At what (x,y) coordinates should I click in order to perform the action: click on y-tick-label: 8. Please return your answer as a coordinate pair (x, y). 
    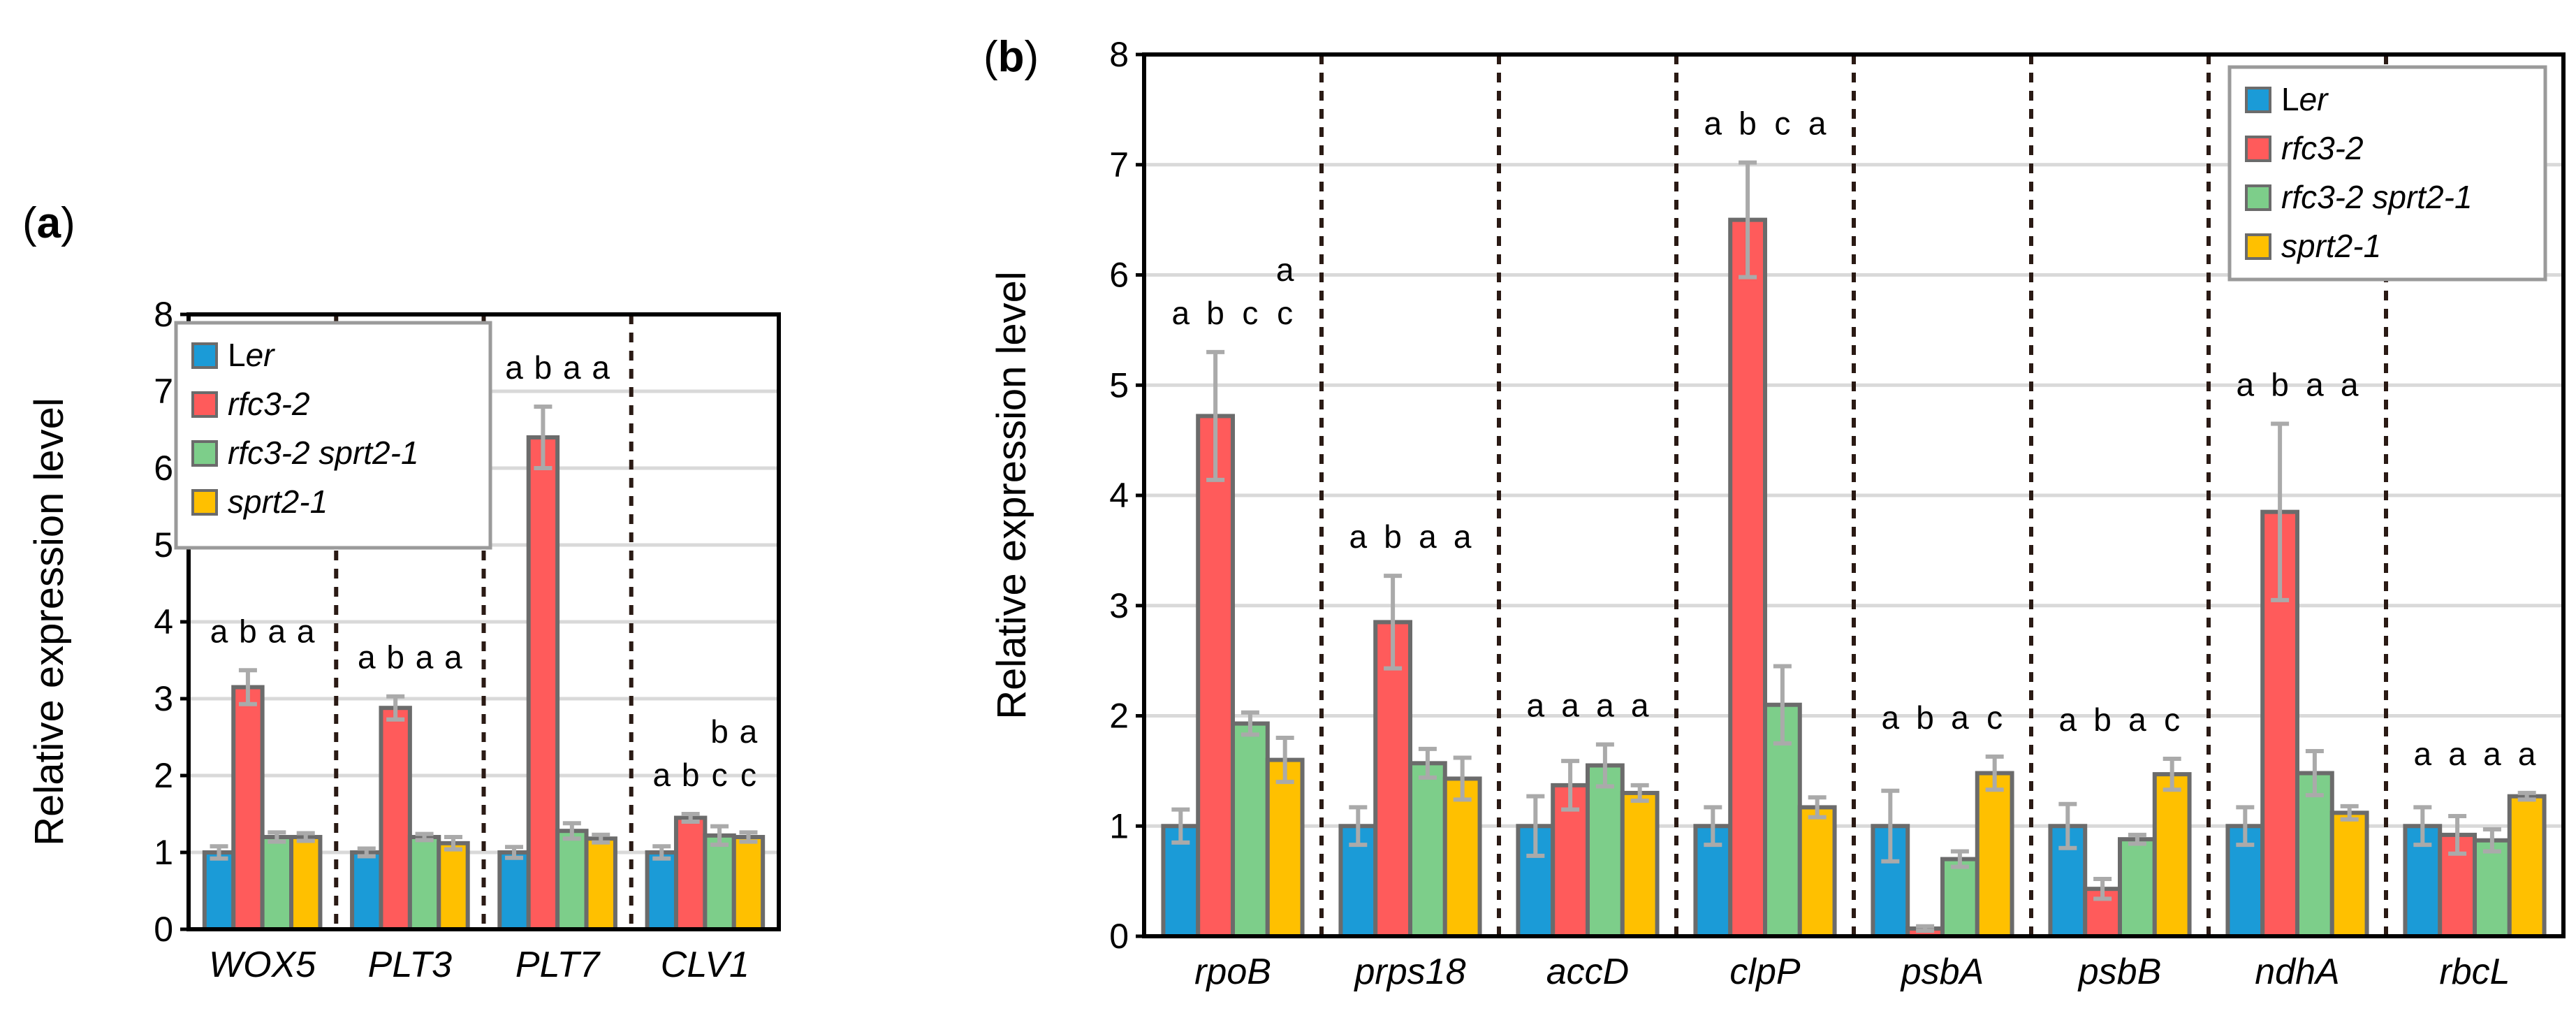
    Looking at the image, I should click on (163, 314).